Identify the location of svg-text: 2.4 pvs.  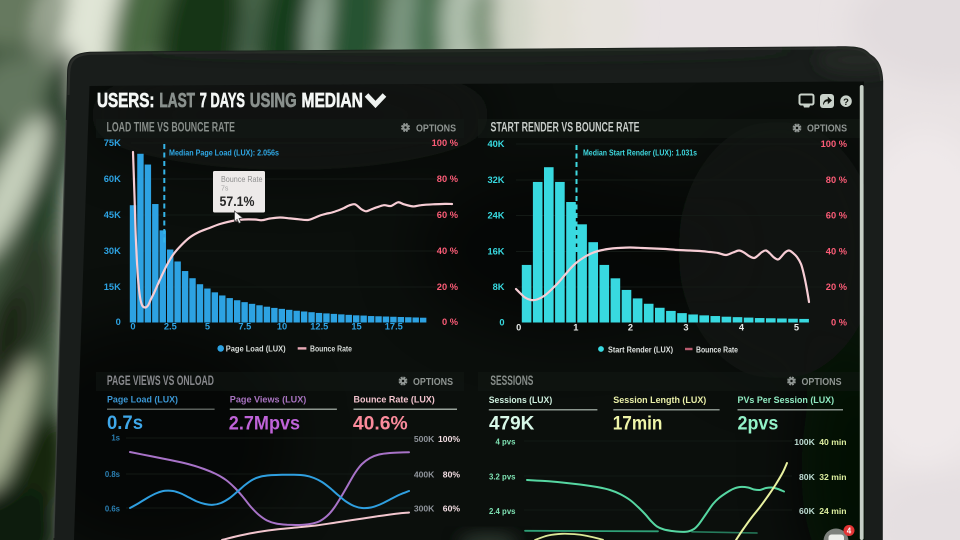
(502, 511).